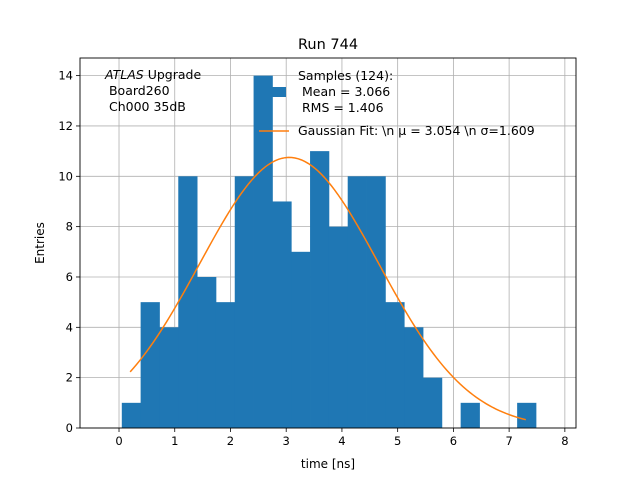 Image resolution: width=640 pixels, height=484 pixels. Describe the element at coordinates (397, 441) in the screenshot. I see `x-tick-label: 5` at that location.